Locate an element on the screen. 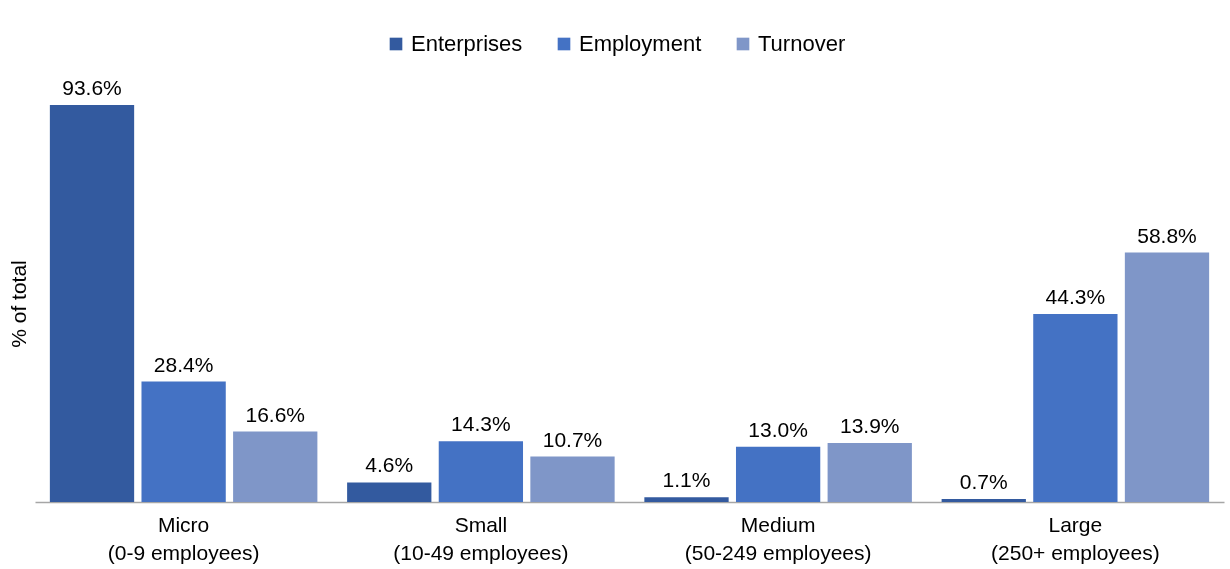  legend-label: Turnover is located at coordinates (802, 43).